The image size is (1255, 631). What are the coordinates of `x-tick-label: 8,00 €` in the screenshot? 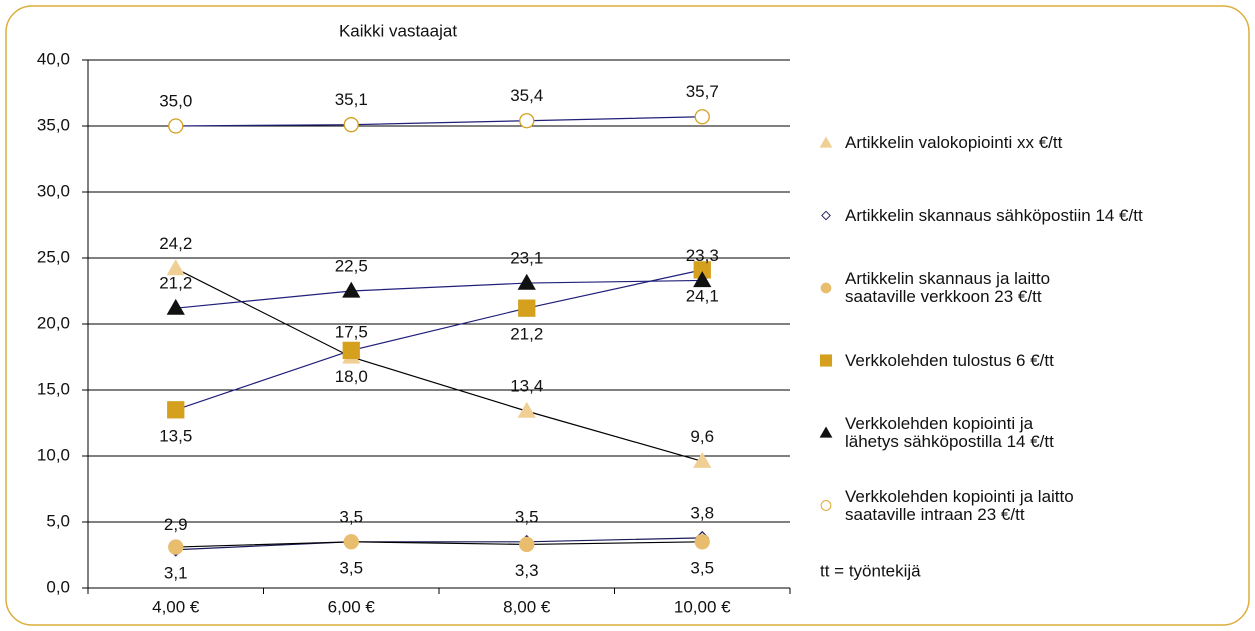 It's located at (527, 606).